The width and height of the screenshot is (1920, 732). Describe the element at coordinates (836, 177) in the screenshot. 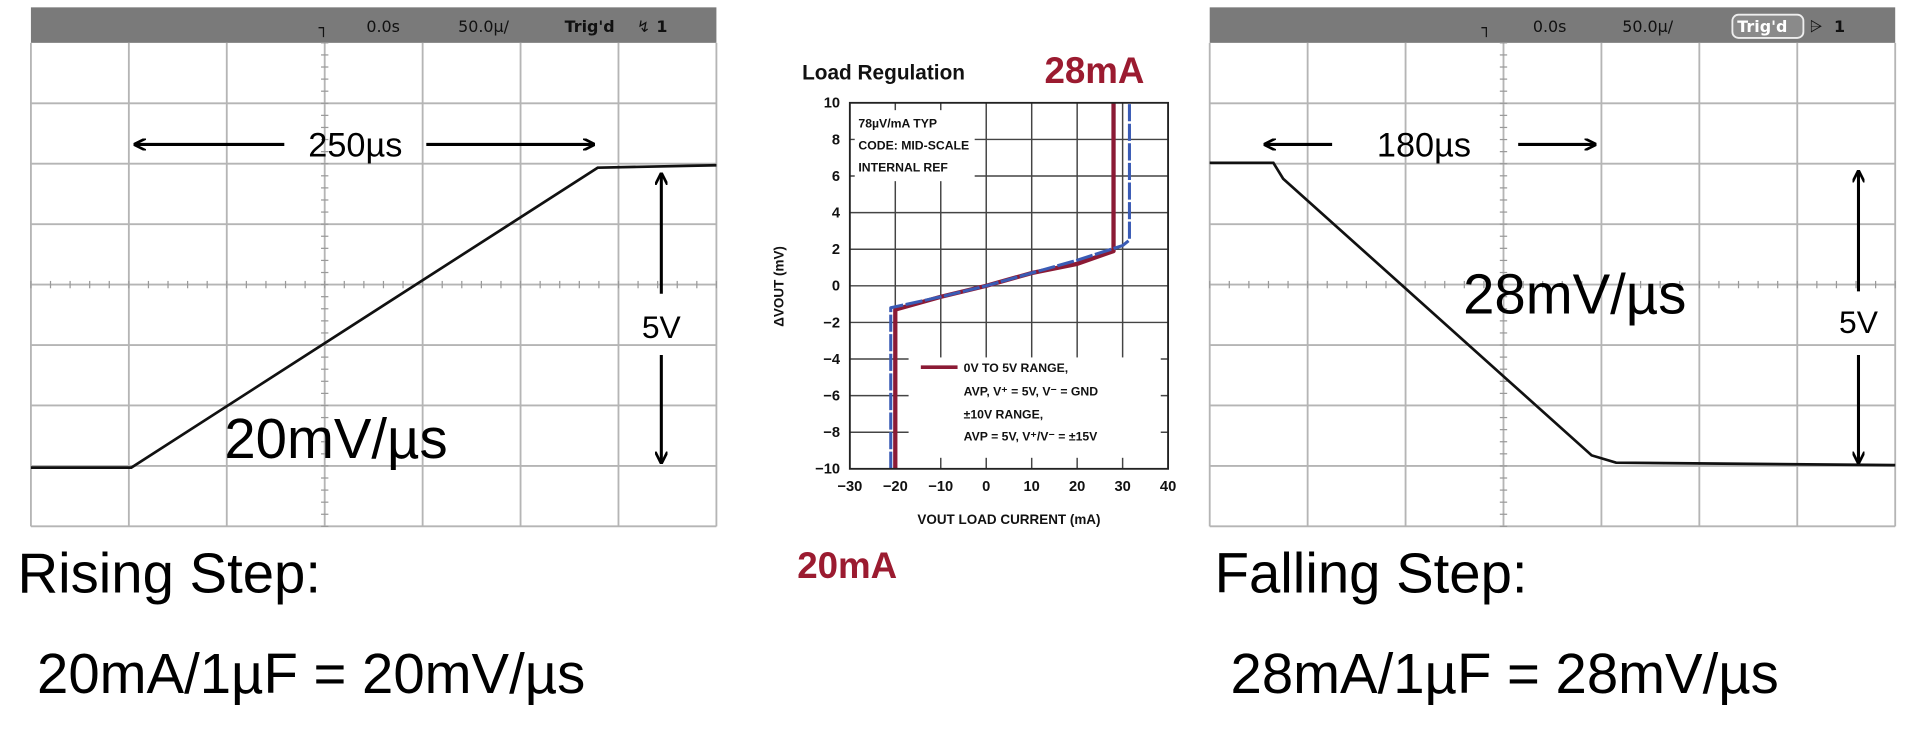

I see `y-tick-label: 6` at that location.